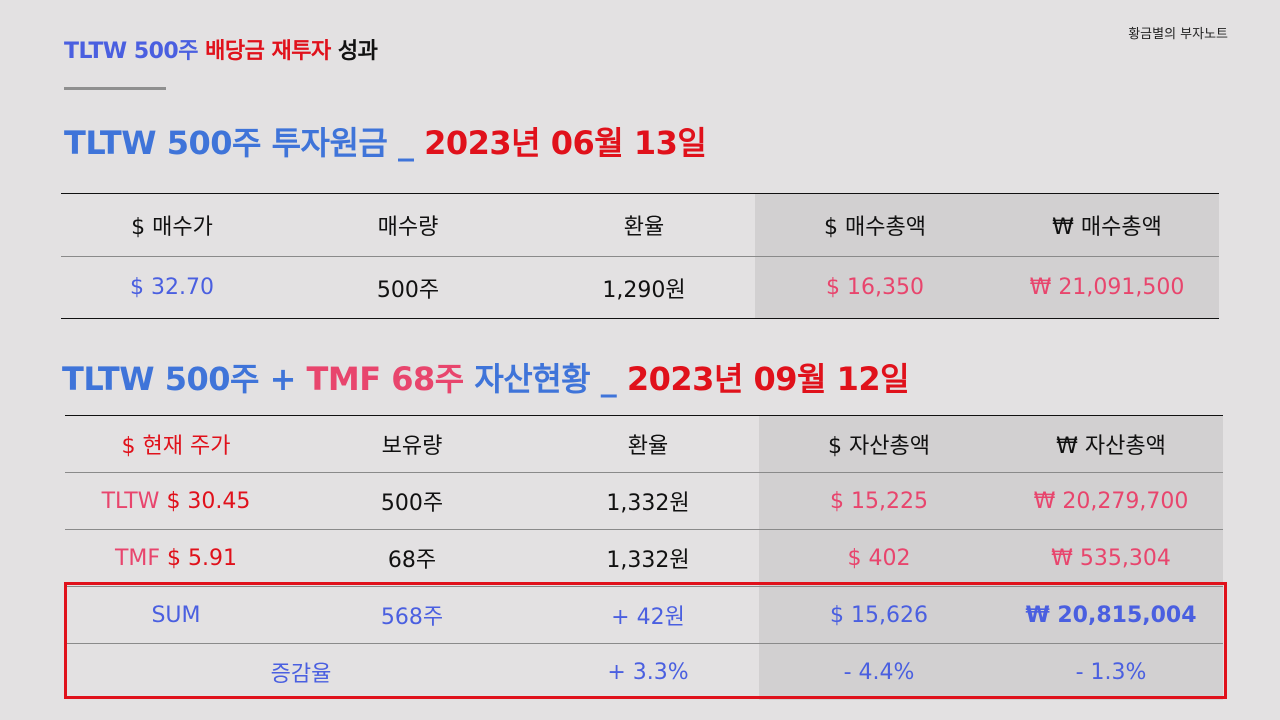 This screenshot has height=720, width=1280. Describe the element at coordinates (176, 446) in the screenshot. I see `col-header-current-price: $ 현재 주가` at that location.